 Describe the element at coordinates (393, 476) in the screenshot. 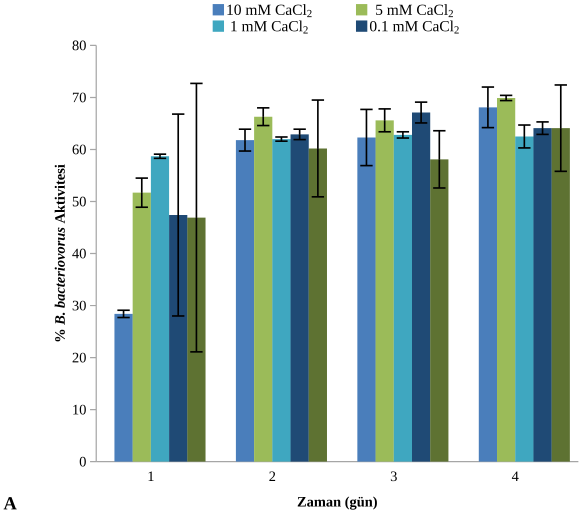

I see `x-tick-label: 3` at that location.